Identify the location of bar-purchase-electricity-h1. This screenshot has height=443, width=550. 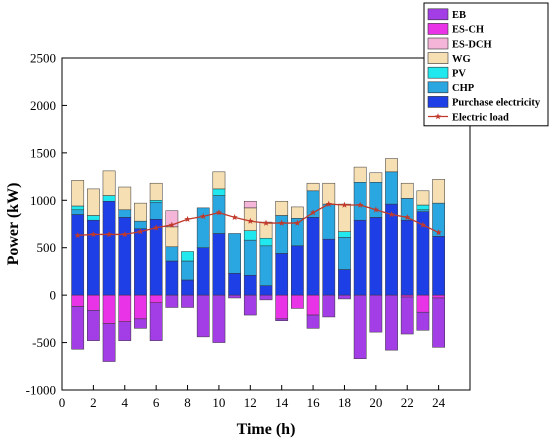
(78, 255).